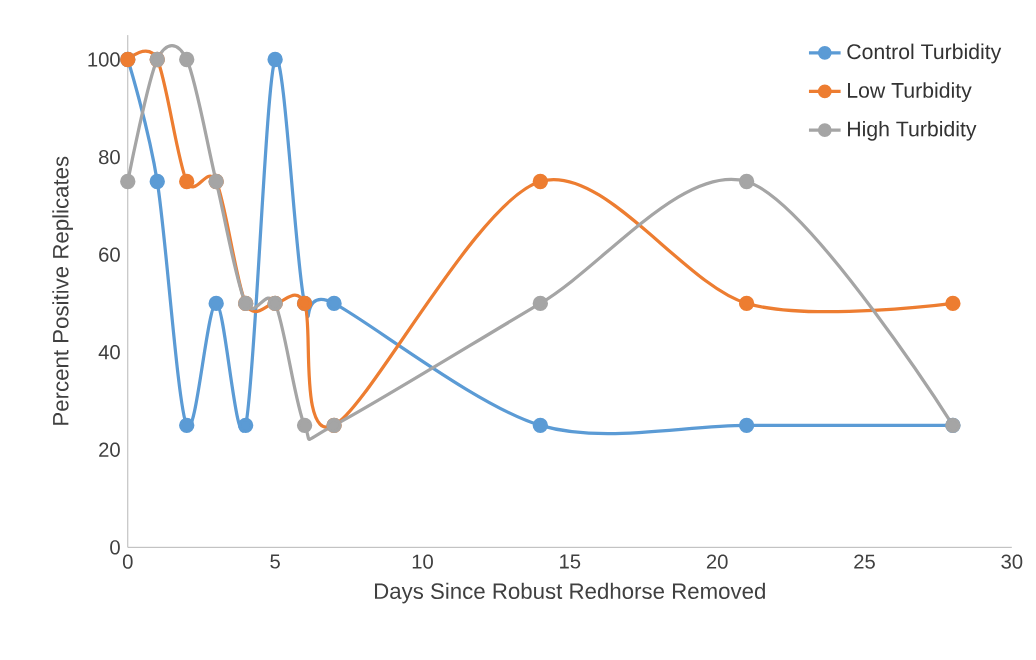 The image size is (1036, 660). What do you see at coordinates (104, 59) in the screenshot?
I see `y-tick-label: 100` at bounding box center [104, 59].